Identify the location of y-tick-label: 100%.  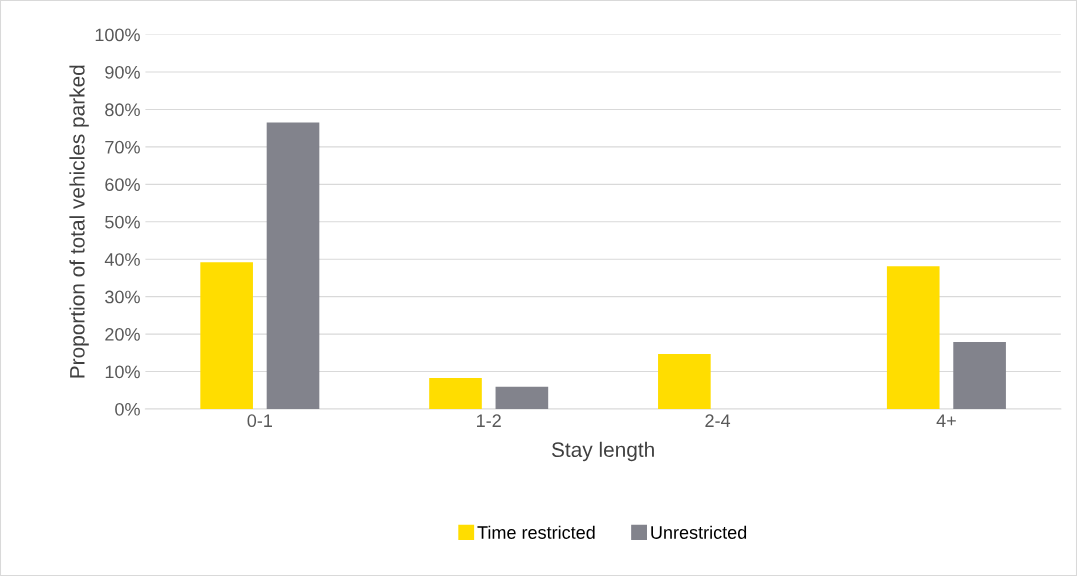
(117, 35).